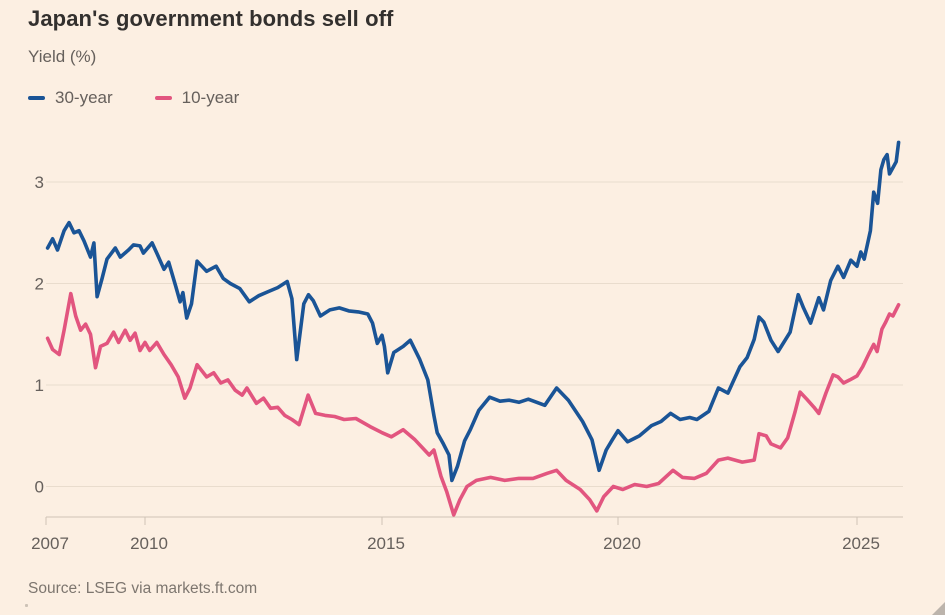 The image size is (945, 615). Describe the element at coordinates (26, 605) in the screenshot. I see `artifact-dot` at that location.